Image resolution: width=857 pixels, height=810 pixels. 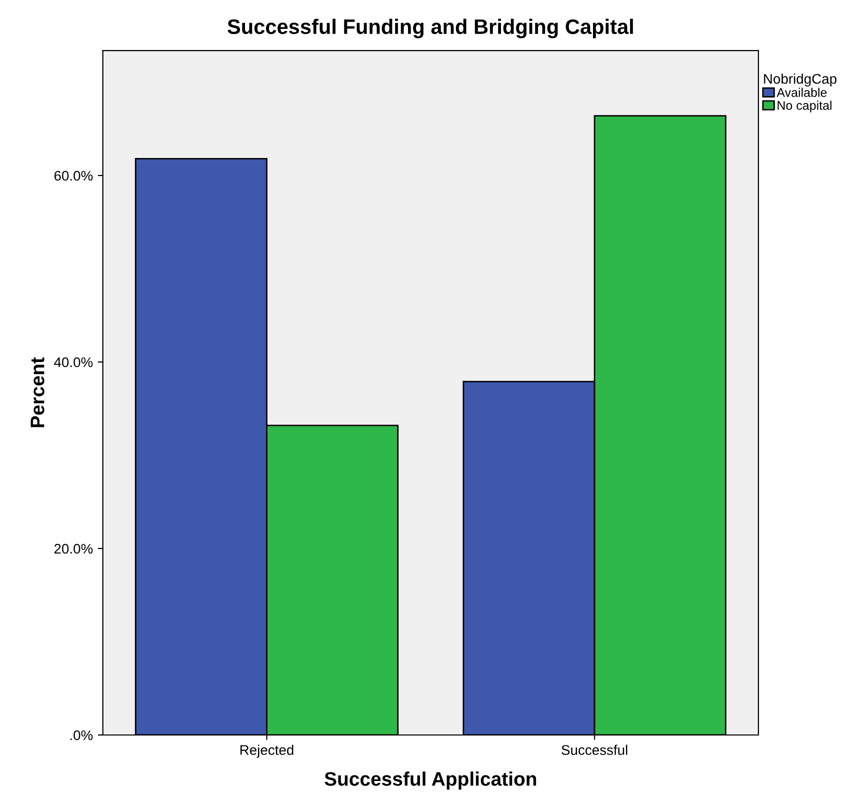 I want to click on legend-title: NobridgCap, so click(x=800, y=80).